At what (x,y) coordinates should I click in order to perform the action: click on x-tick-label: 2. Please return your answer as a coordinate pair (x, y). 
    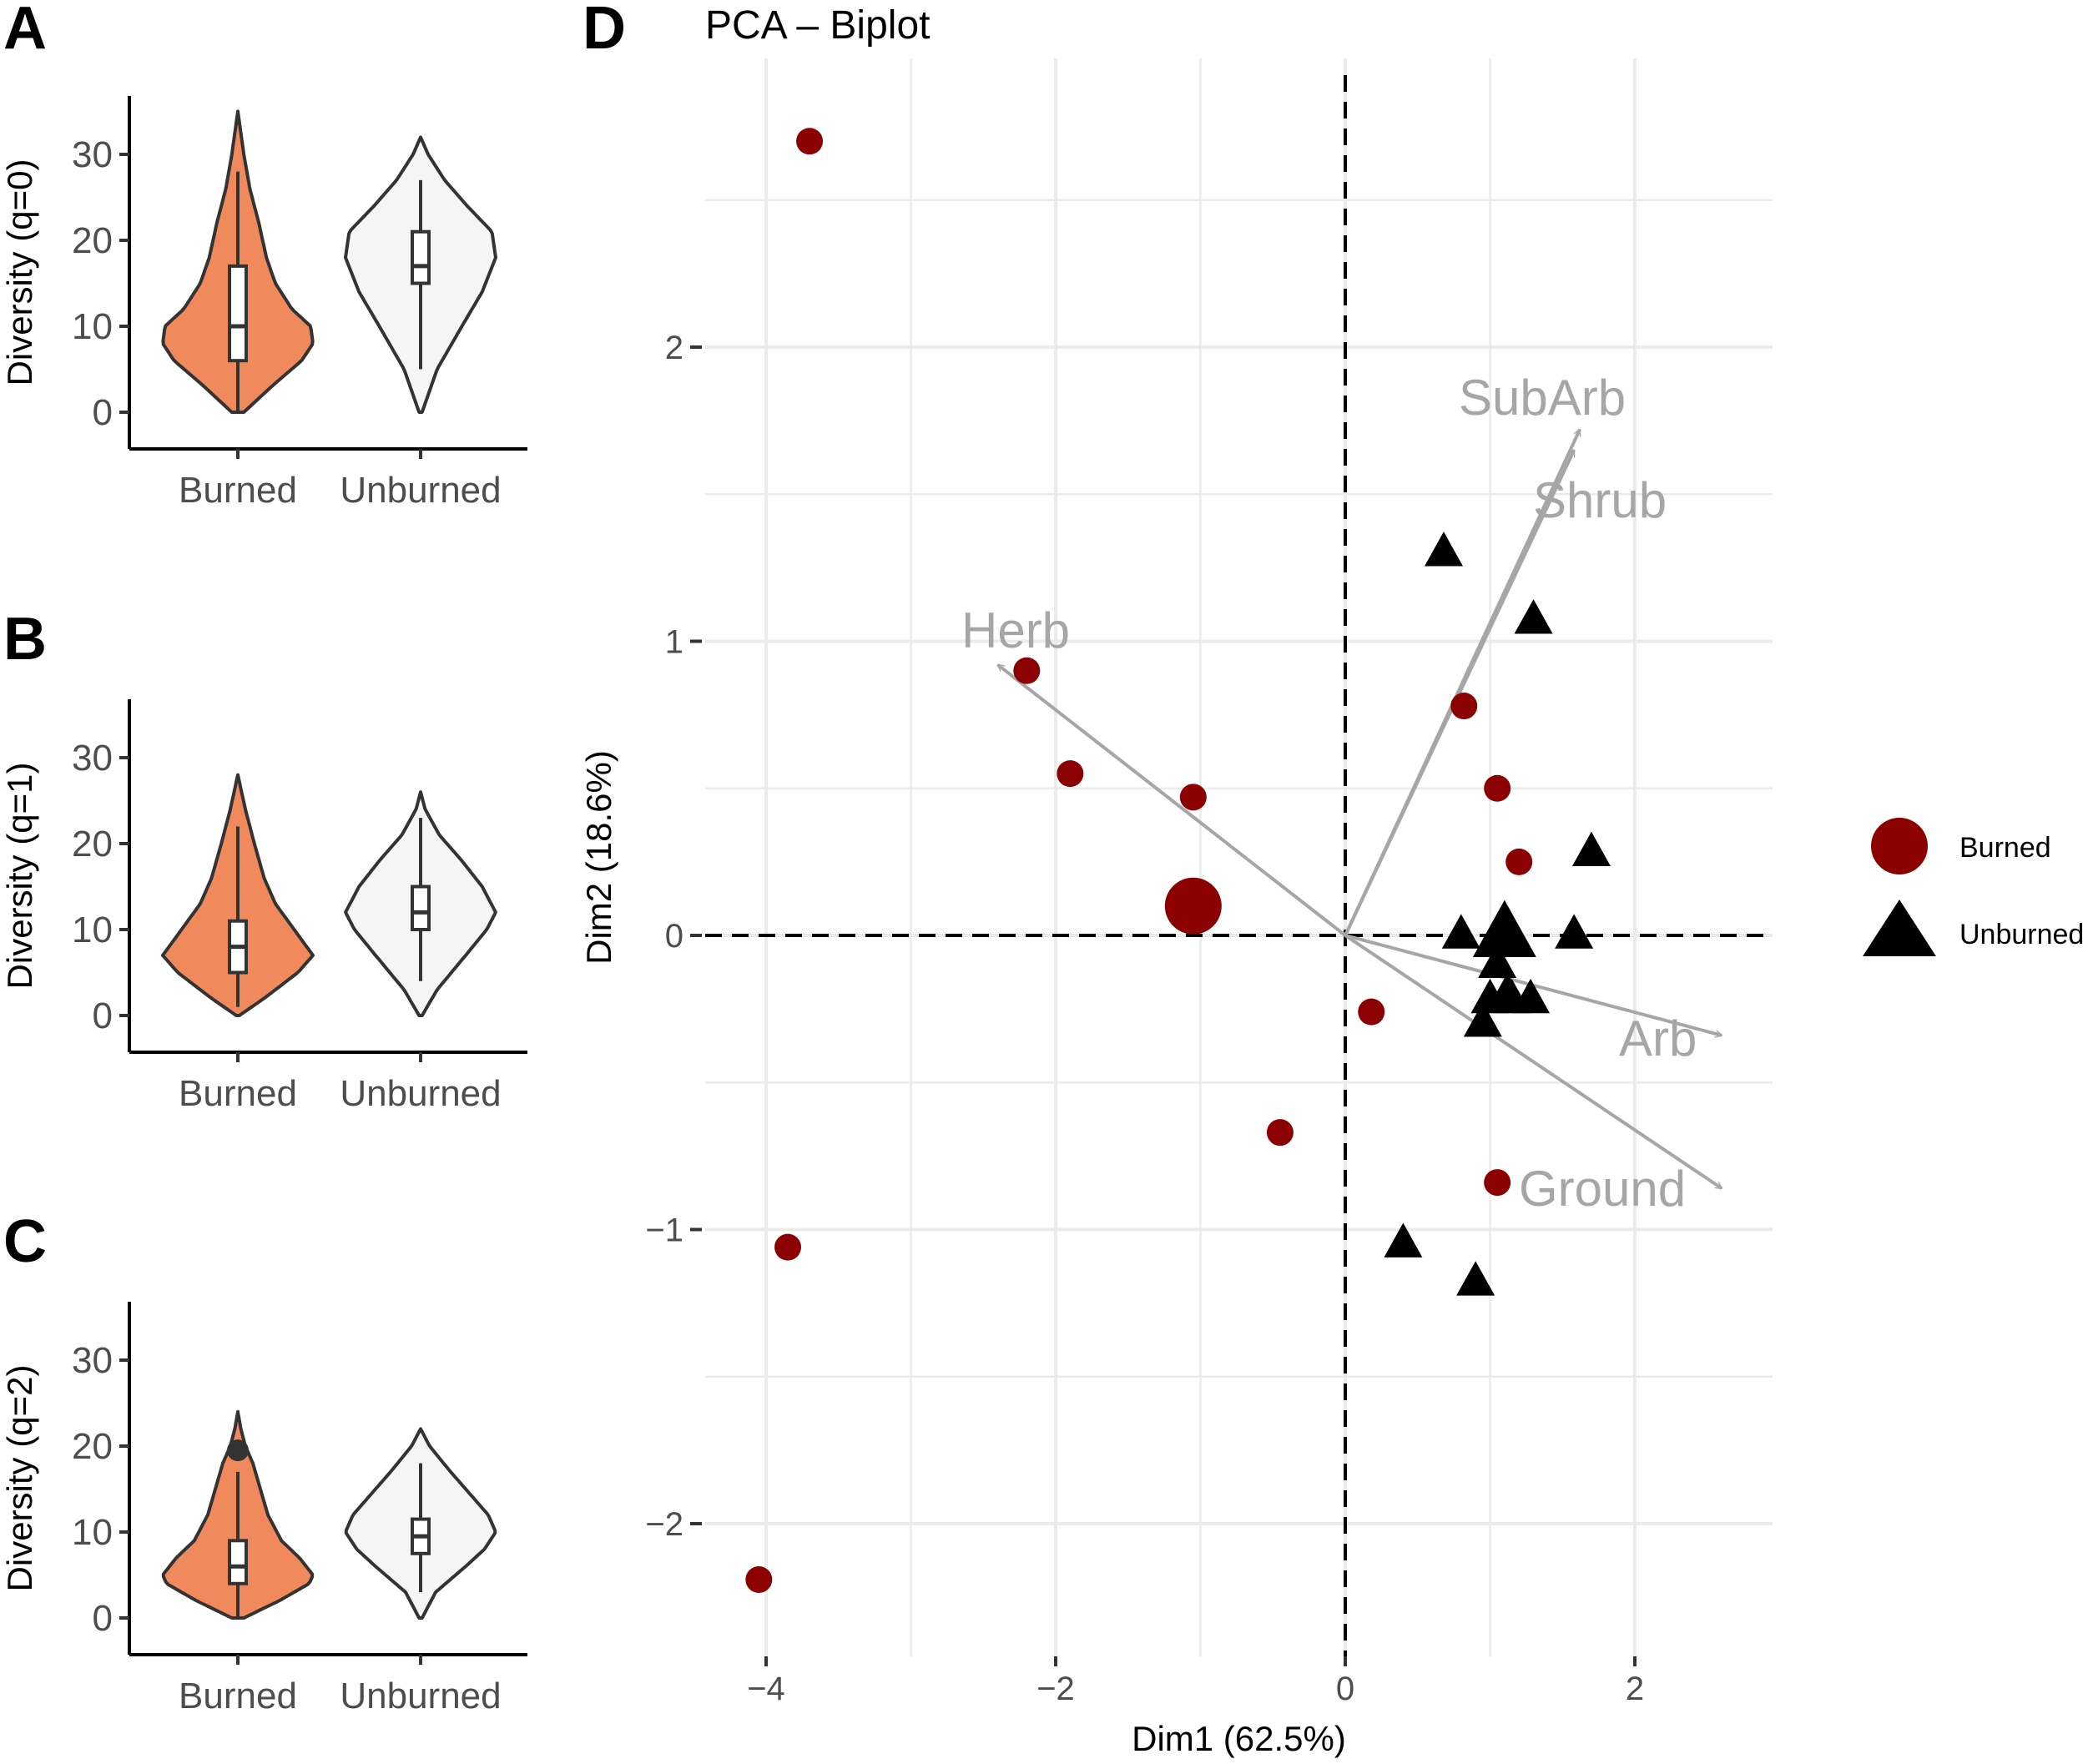
    Looking at the image, I should click on (1635, 1689).